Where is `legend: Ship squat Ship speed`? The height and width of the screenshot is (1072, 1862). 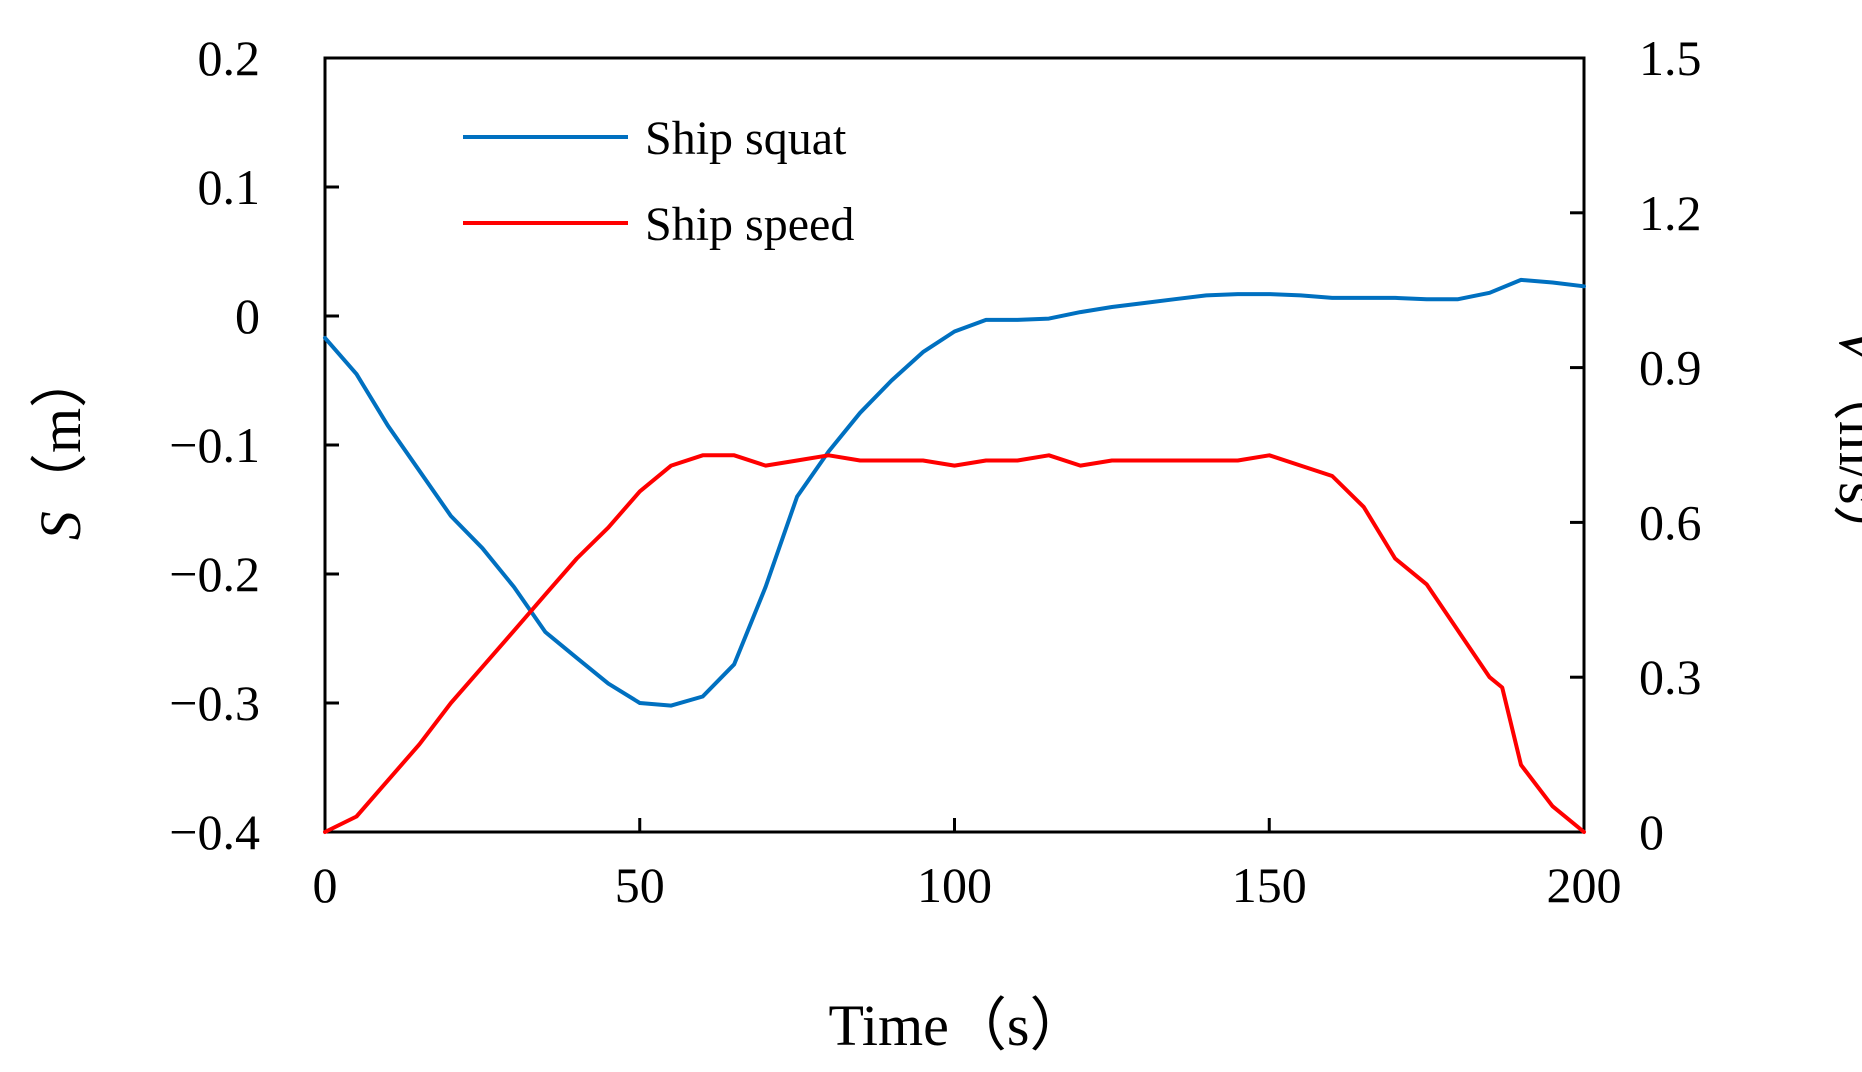
legend: Ship squat Ship speed is located at coordinates (658, 181).